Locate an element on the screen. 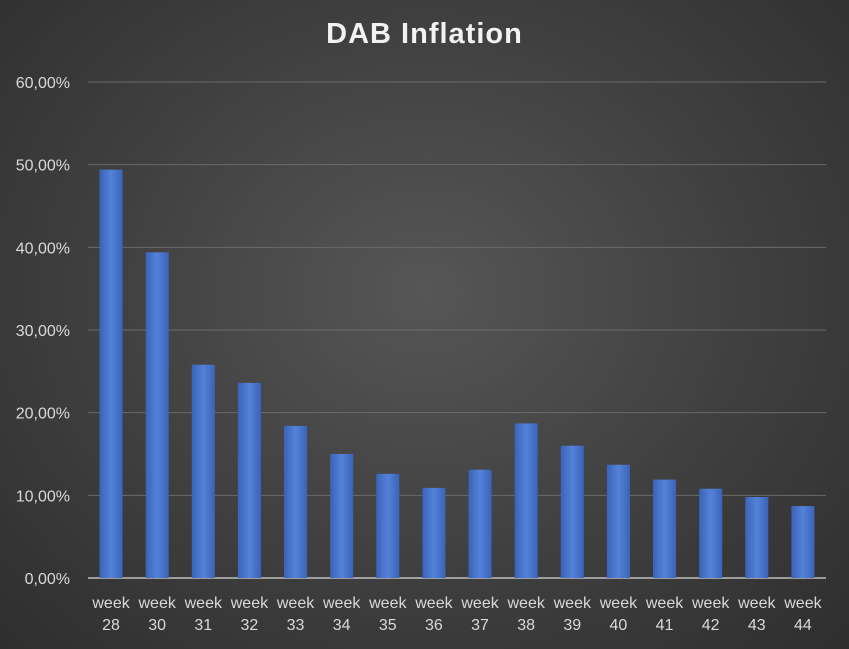  x-tick-label: week 37 is located at coordinates (479, 614).